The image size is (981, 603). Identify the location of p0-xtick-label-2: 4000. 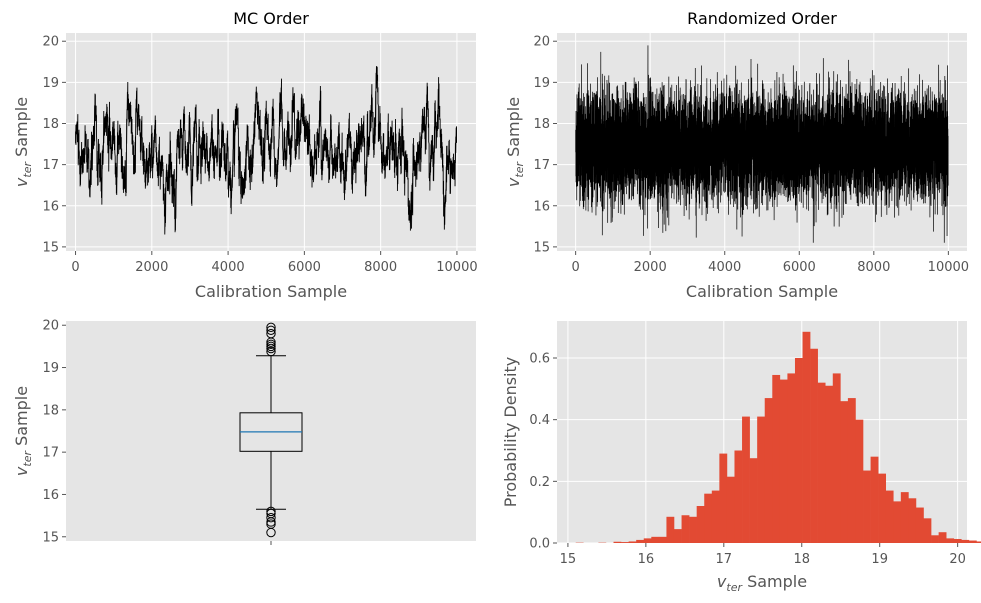
(228, 267).